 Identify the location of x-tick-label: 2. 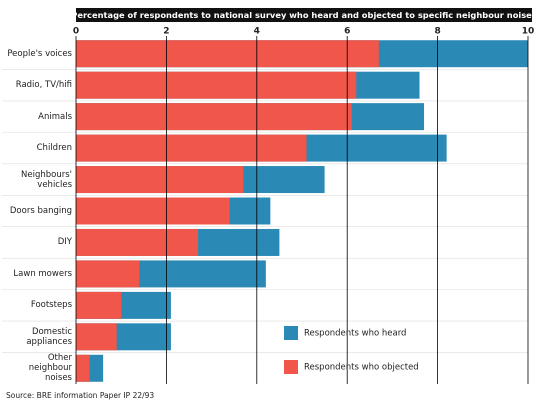
(166, 32).